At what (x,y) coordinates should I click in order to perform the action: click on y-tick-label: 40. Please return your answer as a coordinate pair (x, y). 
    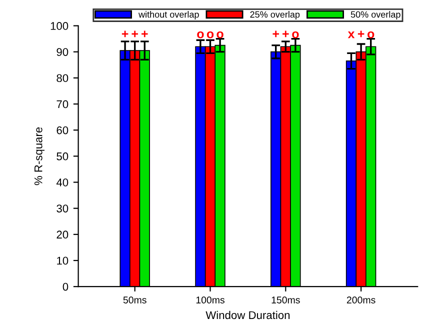
    Looking at the image, I should click on (62, 182).